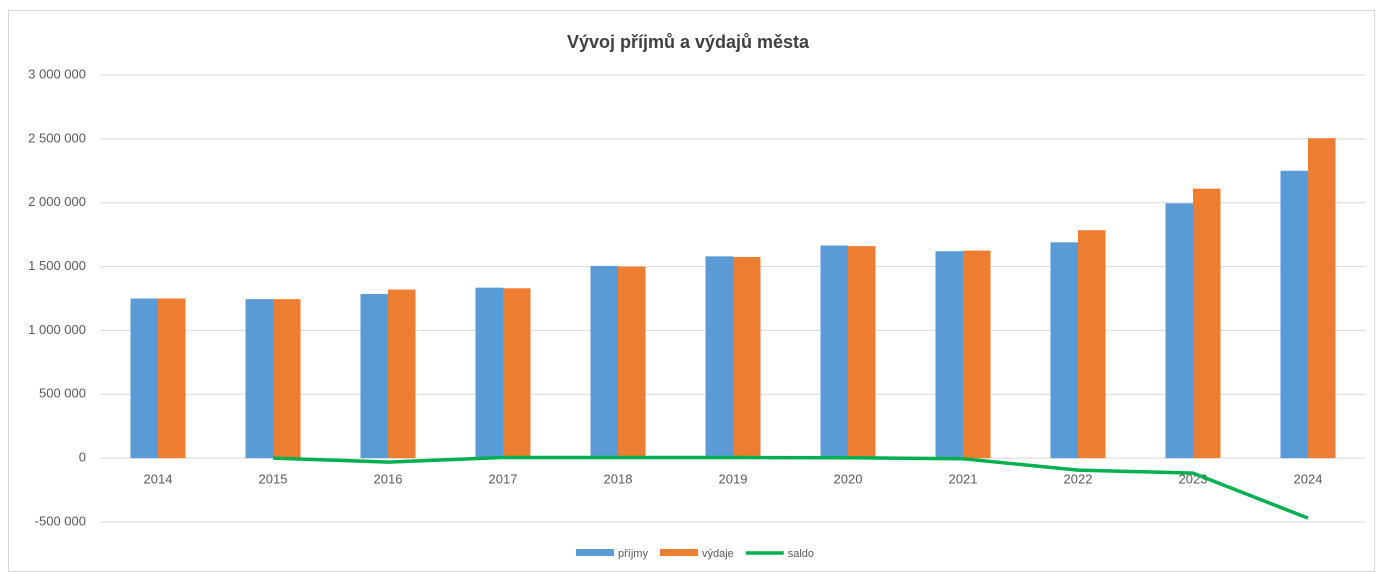  What do you see at coordinates (963, 478) in the screenshot?
I see `x-tick-label: 2021` at bounding box center [963, 478].